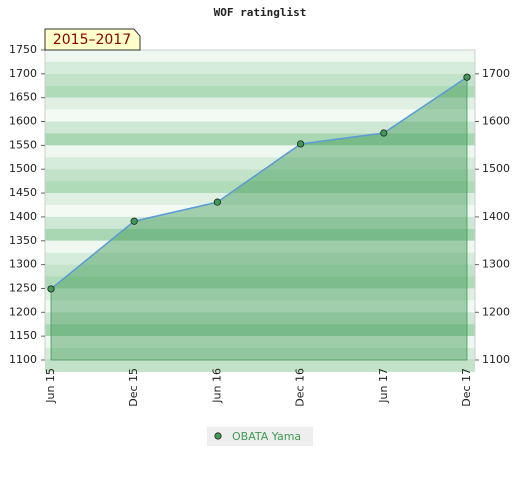 The height and width of the screenshot is (484, 520). What do you see at coordinates (496, 311) in the screenshot?
I see `y2-tick-label: 1200` at bounding box center [496, 311].